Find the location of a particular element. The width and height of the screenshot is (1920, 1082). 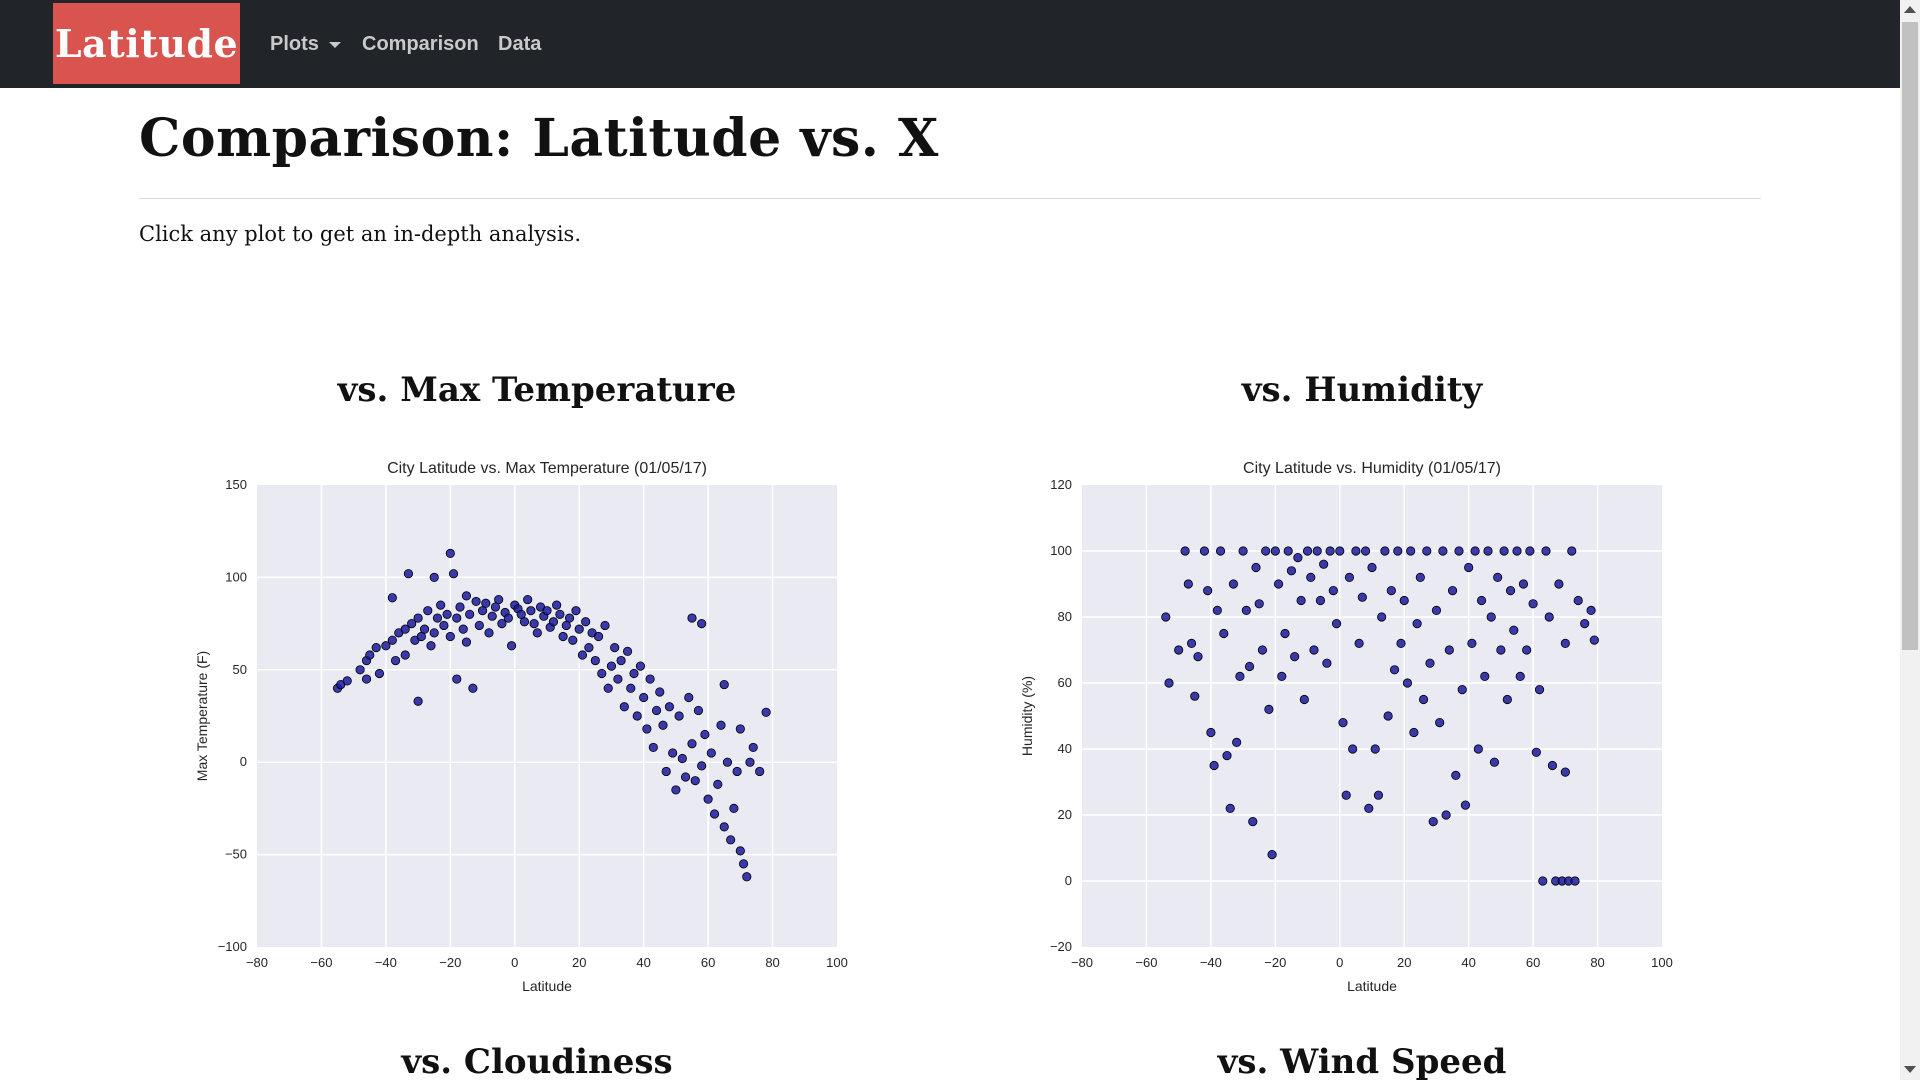

x-tick-label: 60 is located at coordinates (1533, 962).